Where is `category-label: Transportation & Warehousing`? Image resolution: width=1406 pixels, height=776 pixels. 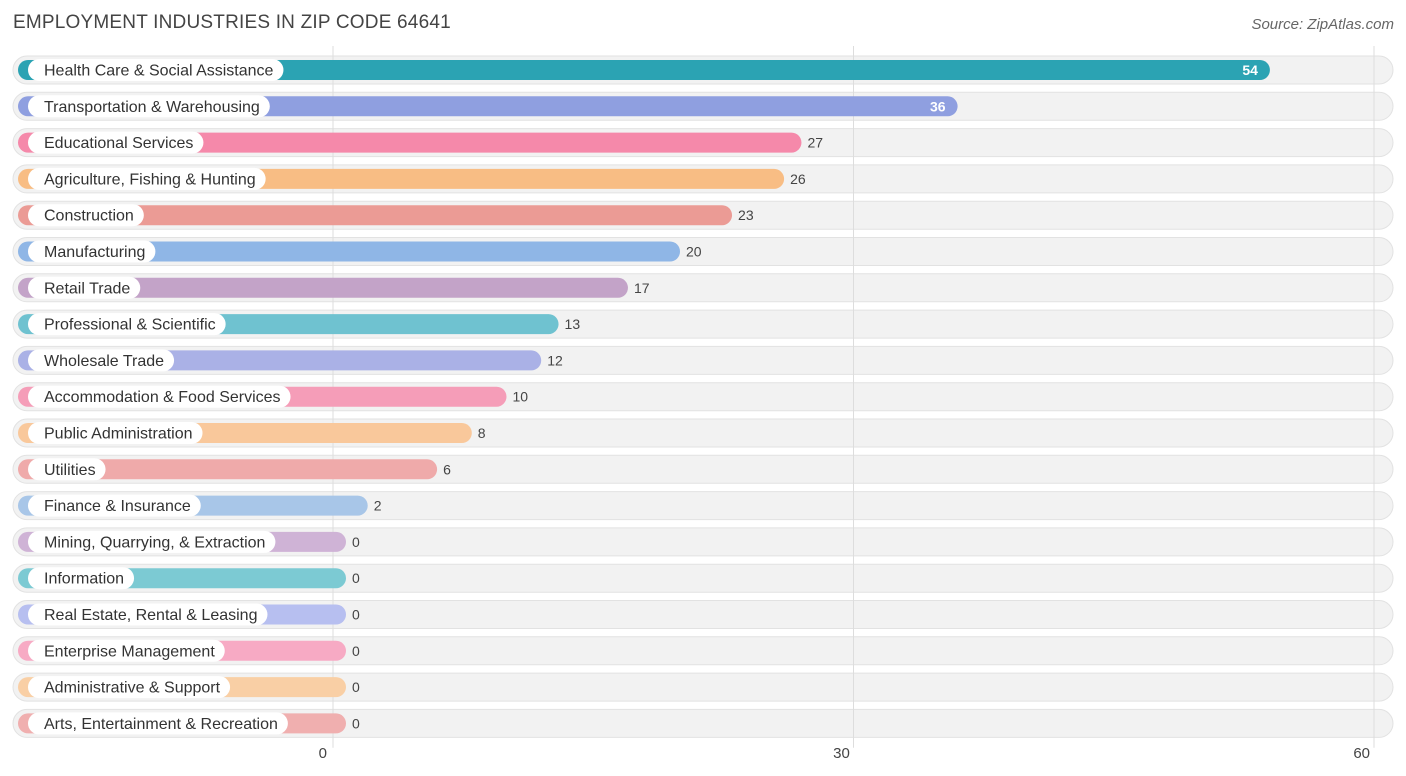
category-label: Transportation & Warehousing is located at coordinates (152, 107).